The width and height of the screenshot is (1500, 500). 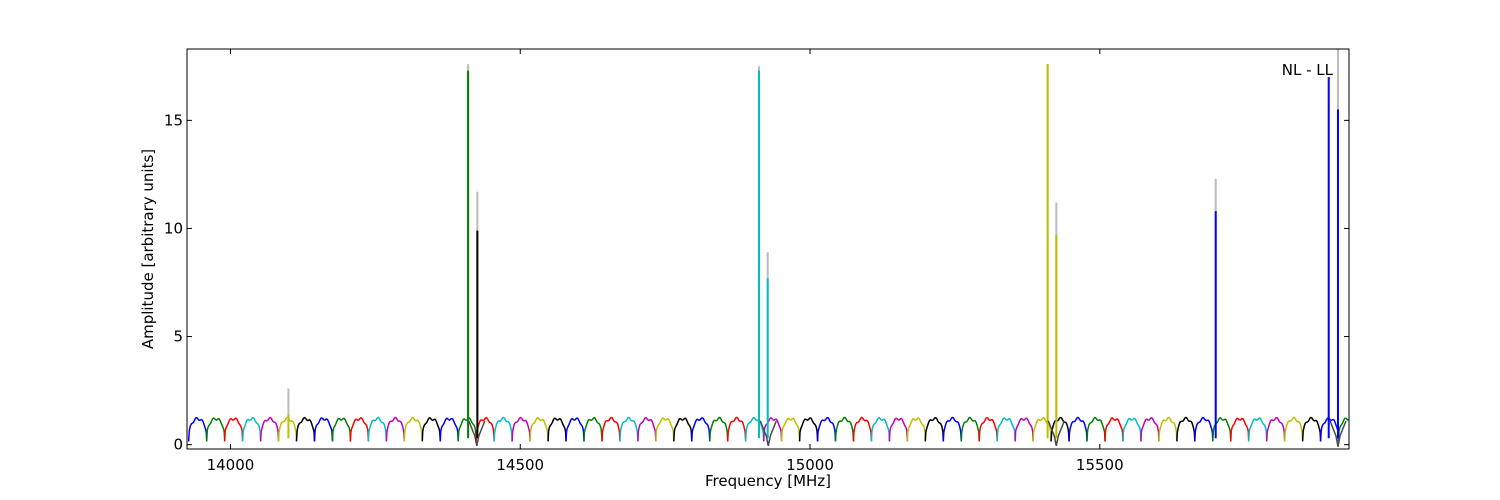 What do you see at coordinates (1100, 465) in the screenshot?
I see `x-tick-label: 15500` at bounding box center [1100, 465].